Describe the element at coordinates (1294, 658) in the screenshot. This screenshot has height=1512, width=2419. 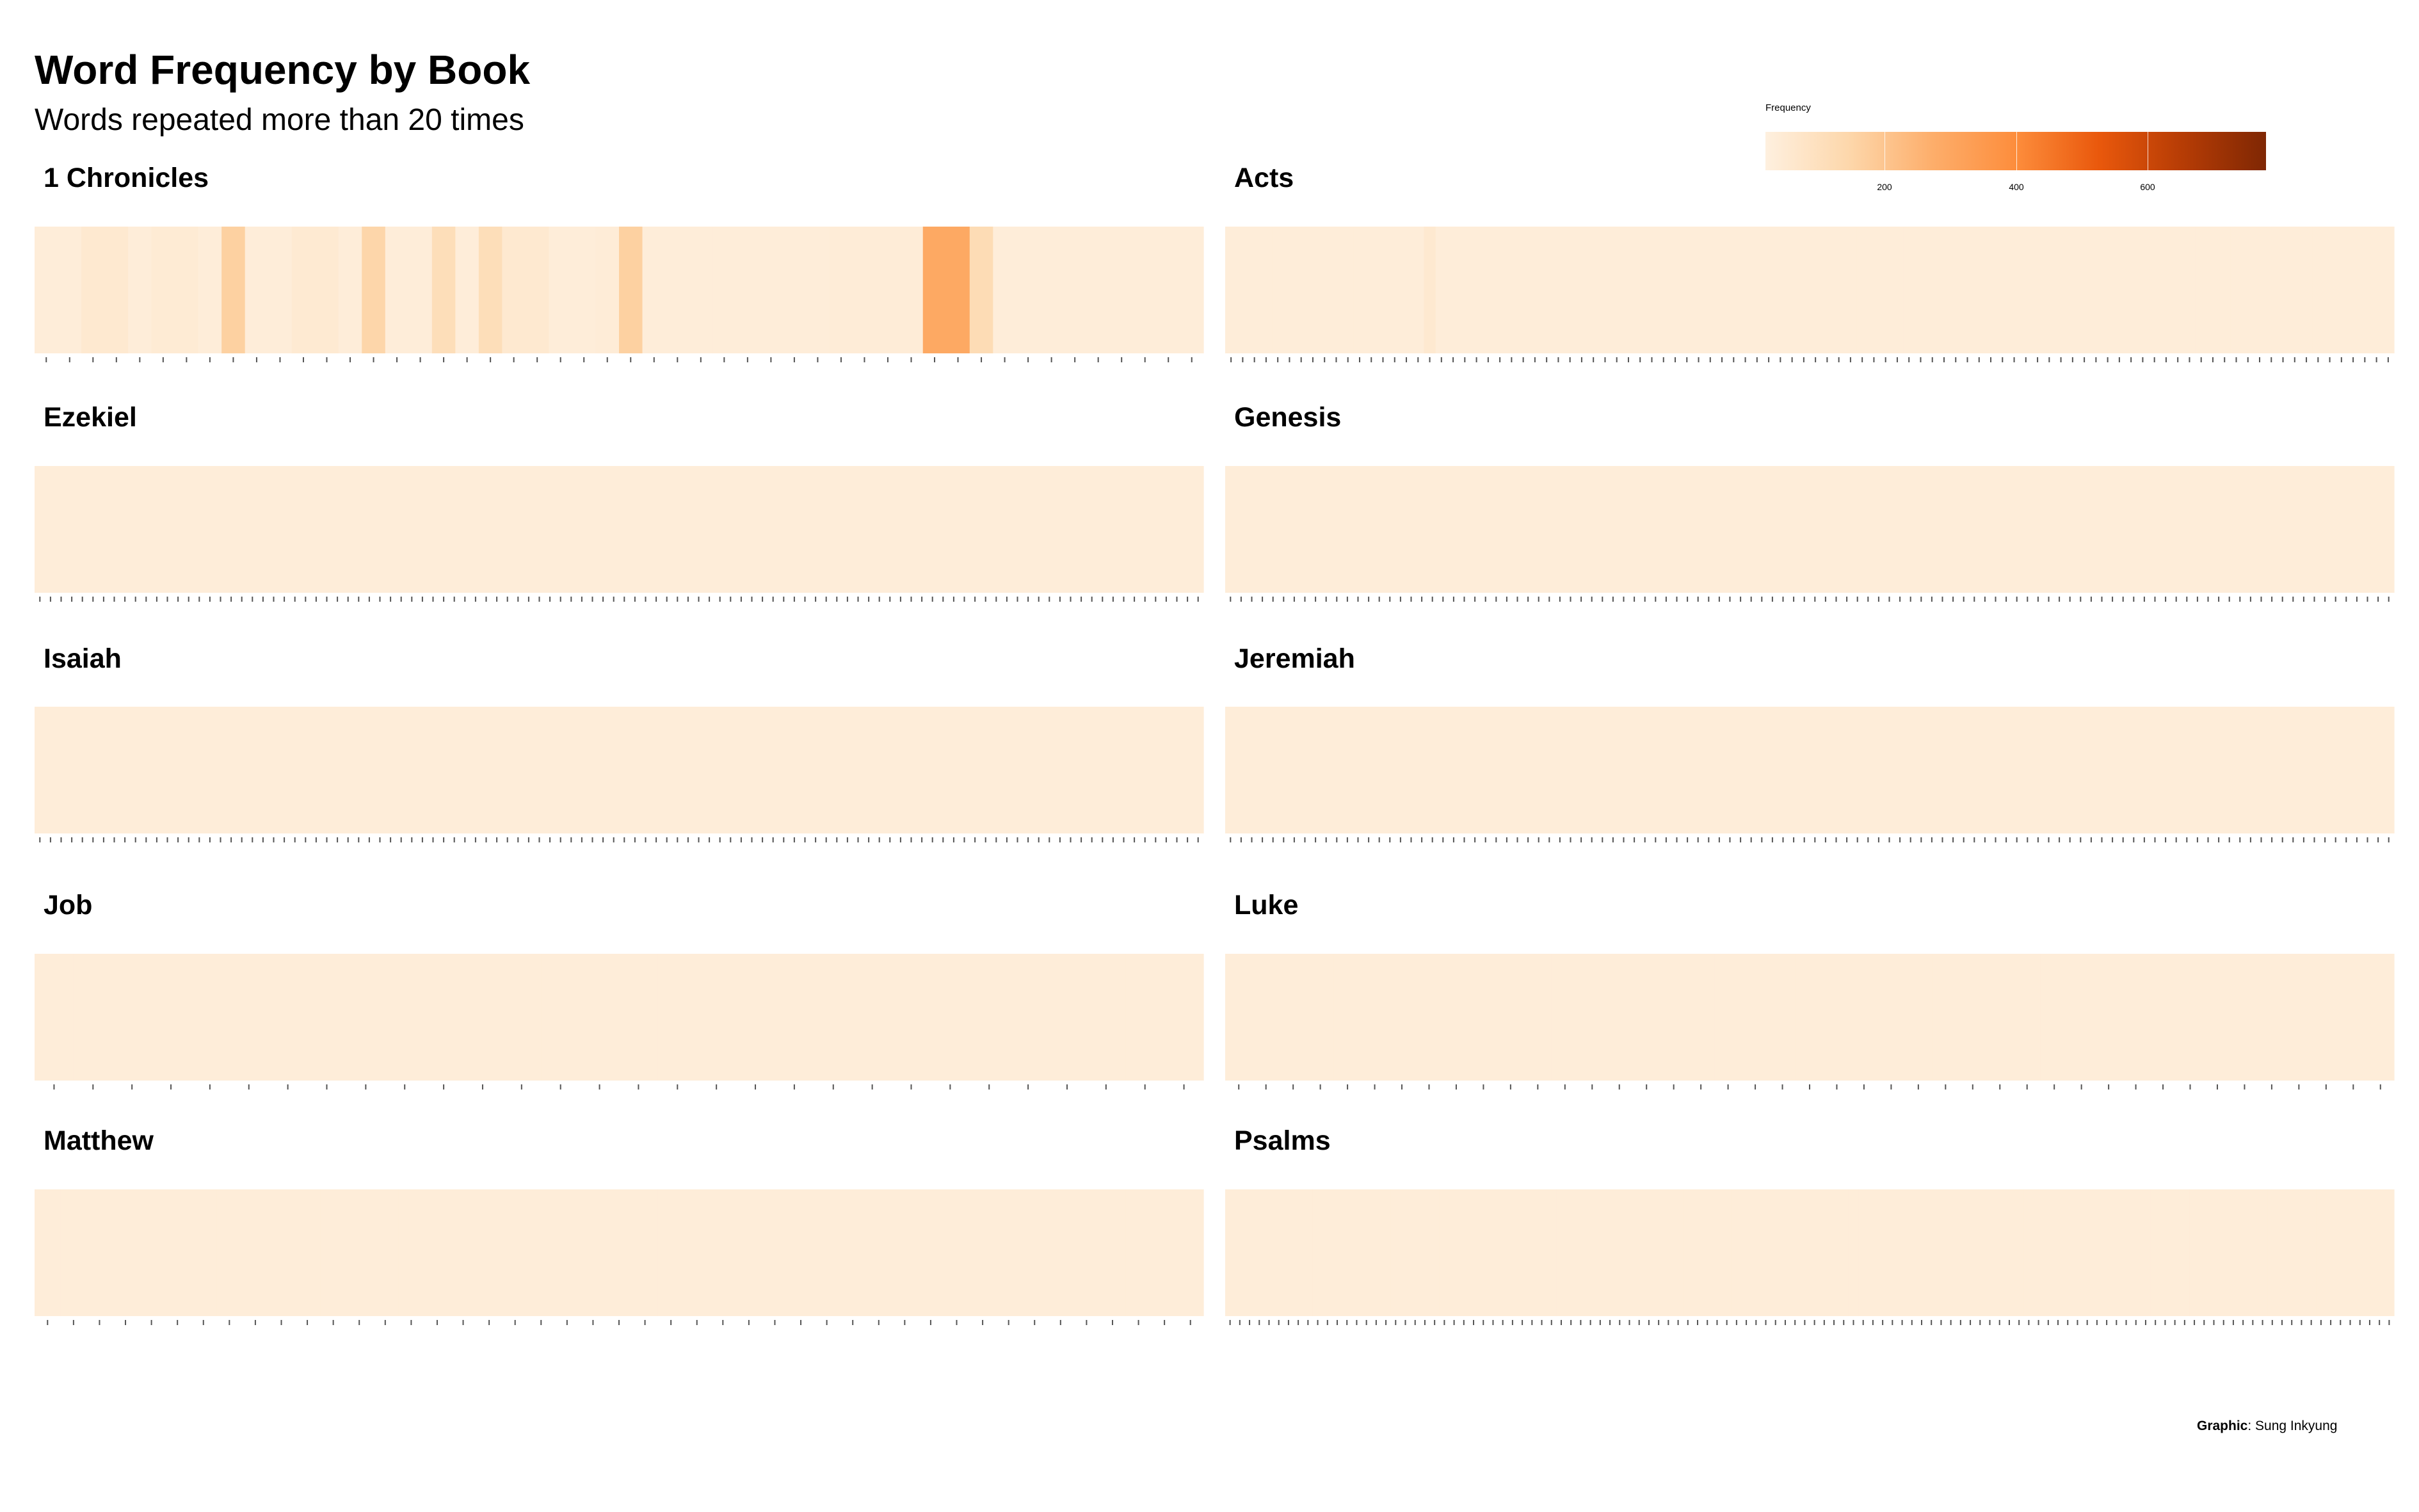
I see `panel-title-jeremiah: Jeremiah` at that location.